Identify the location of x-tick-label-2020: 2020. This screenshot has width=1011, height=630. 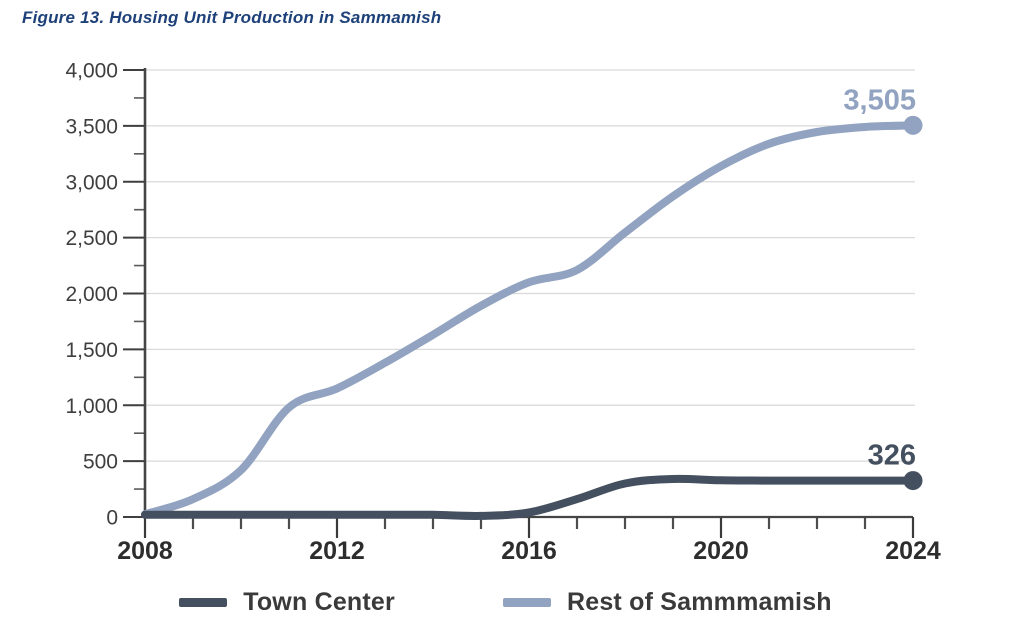
(721, 551).